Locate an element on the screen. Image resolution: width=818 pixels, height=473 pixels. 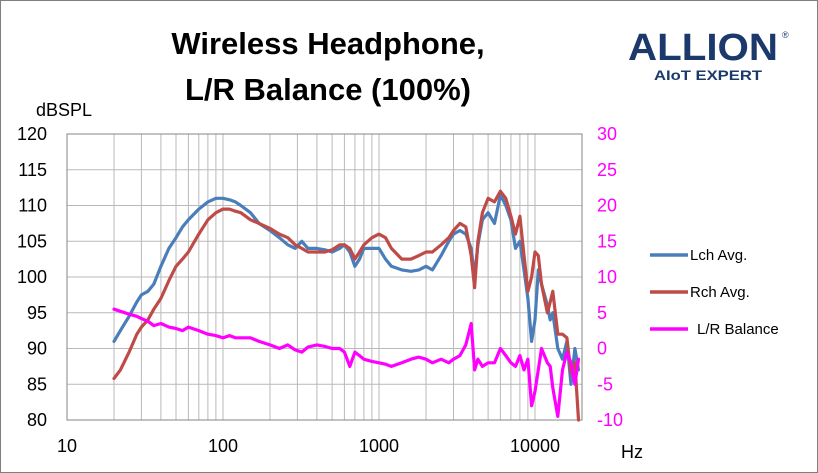
logo-registered: ® is located at coordinates (785, 35).